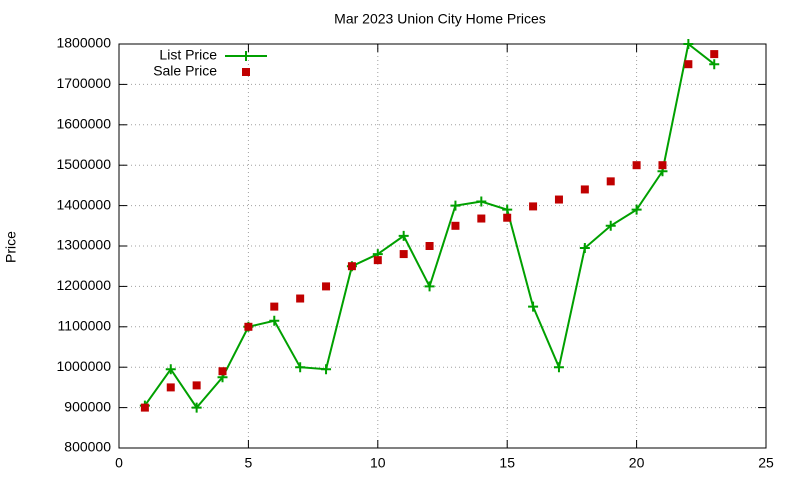 This screenshot has height=480, width=800. What do you see at coordinates (85, 326) in the screenshot?
I see `y-tick-label: 1100000` at bounding box center [85, 326].